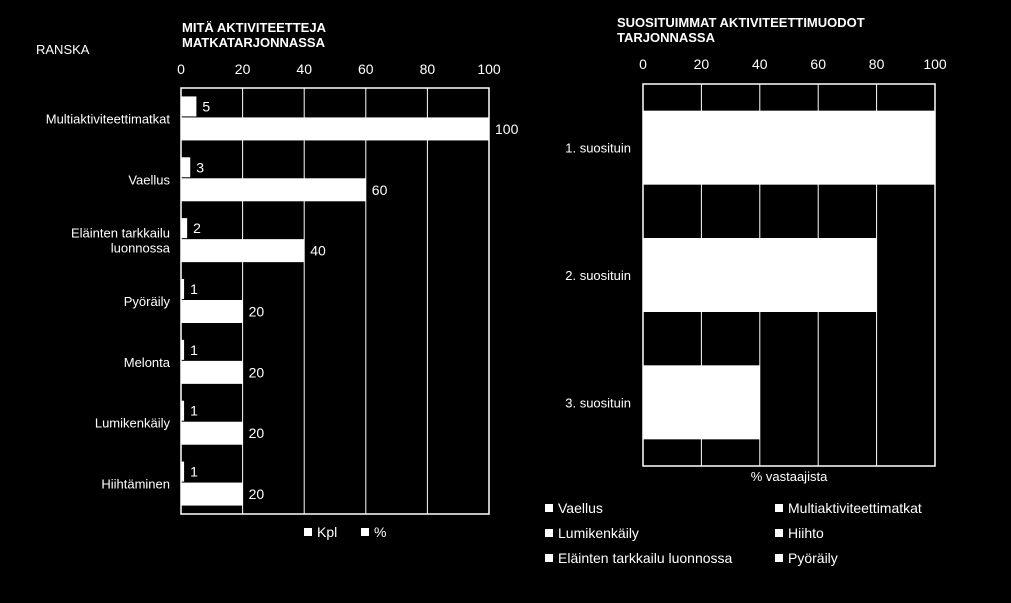  Describe the element at coordinates (318, 251) in the screenshot. I see `chart1-data-label: 40` at that location.